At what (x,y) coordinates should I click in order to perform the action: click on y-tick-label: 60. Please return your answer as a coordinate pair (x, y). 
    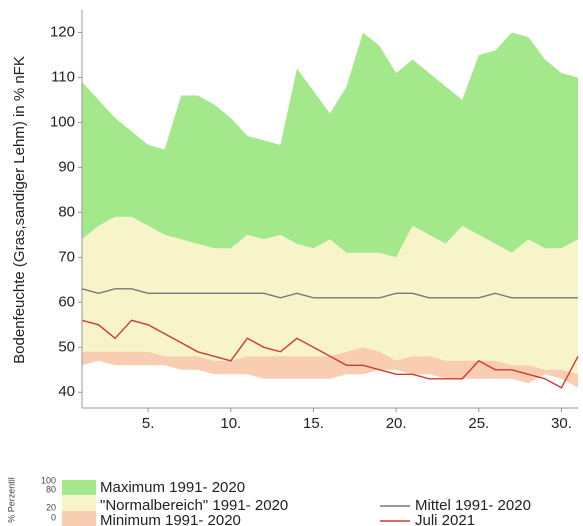
    Looking at the image, I should click on (66, 301).